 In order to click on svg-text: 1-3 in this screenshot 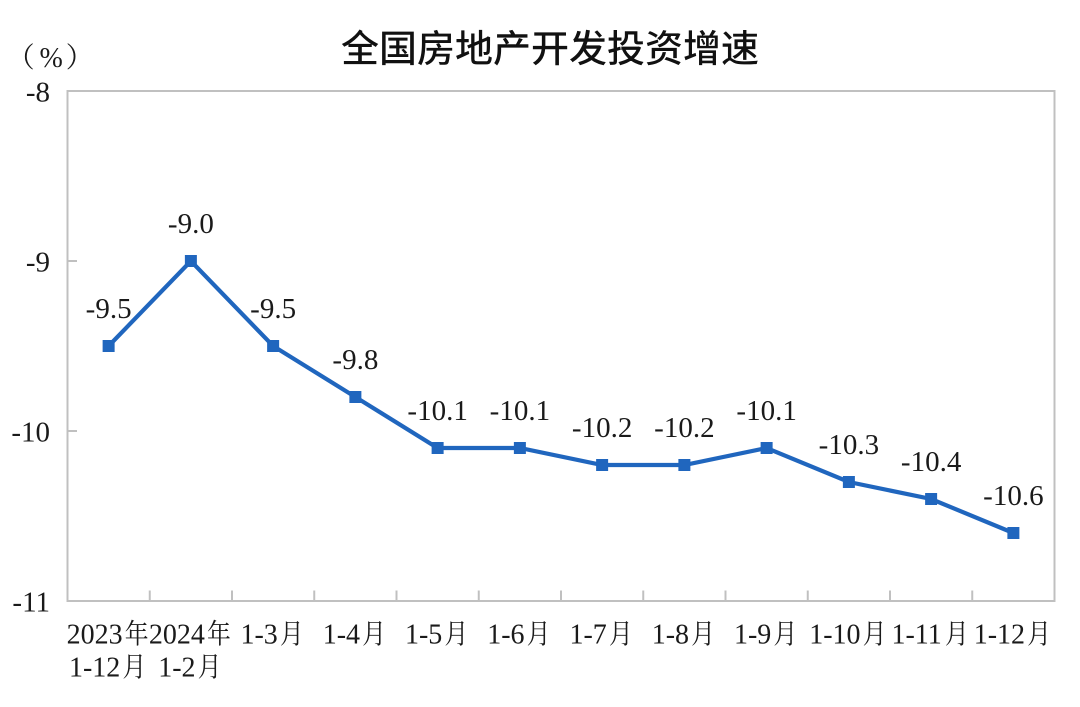, I will do `click(258, 635)`.